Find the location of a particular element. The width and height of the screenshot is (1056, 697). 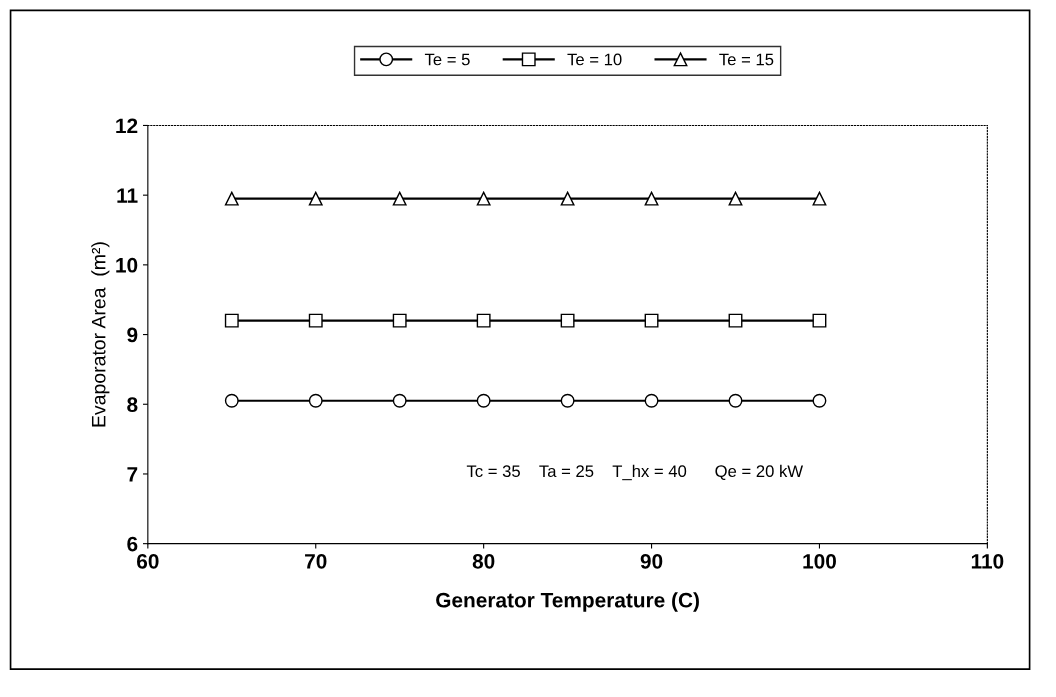

y-tick-label: 8 is located at coordinates (132, 405).